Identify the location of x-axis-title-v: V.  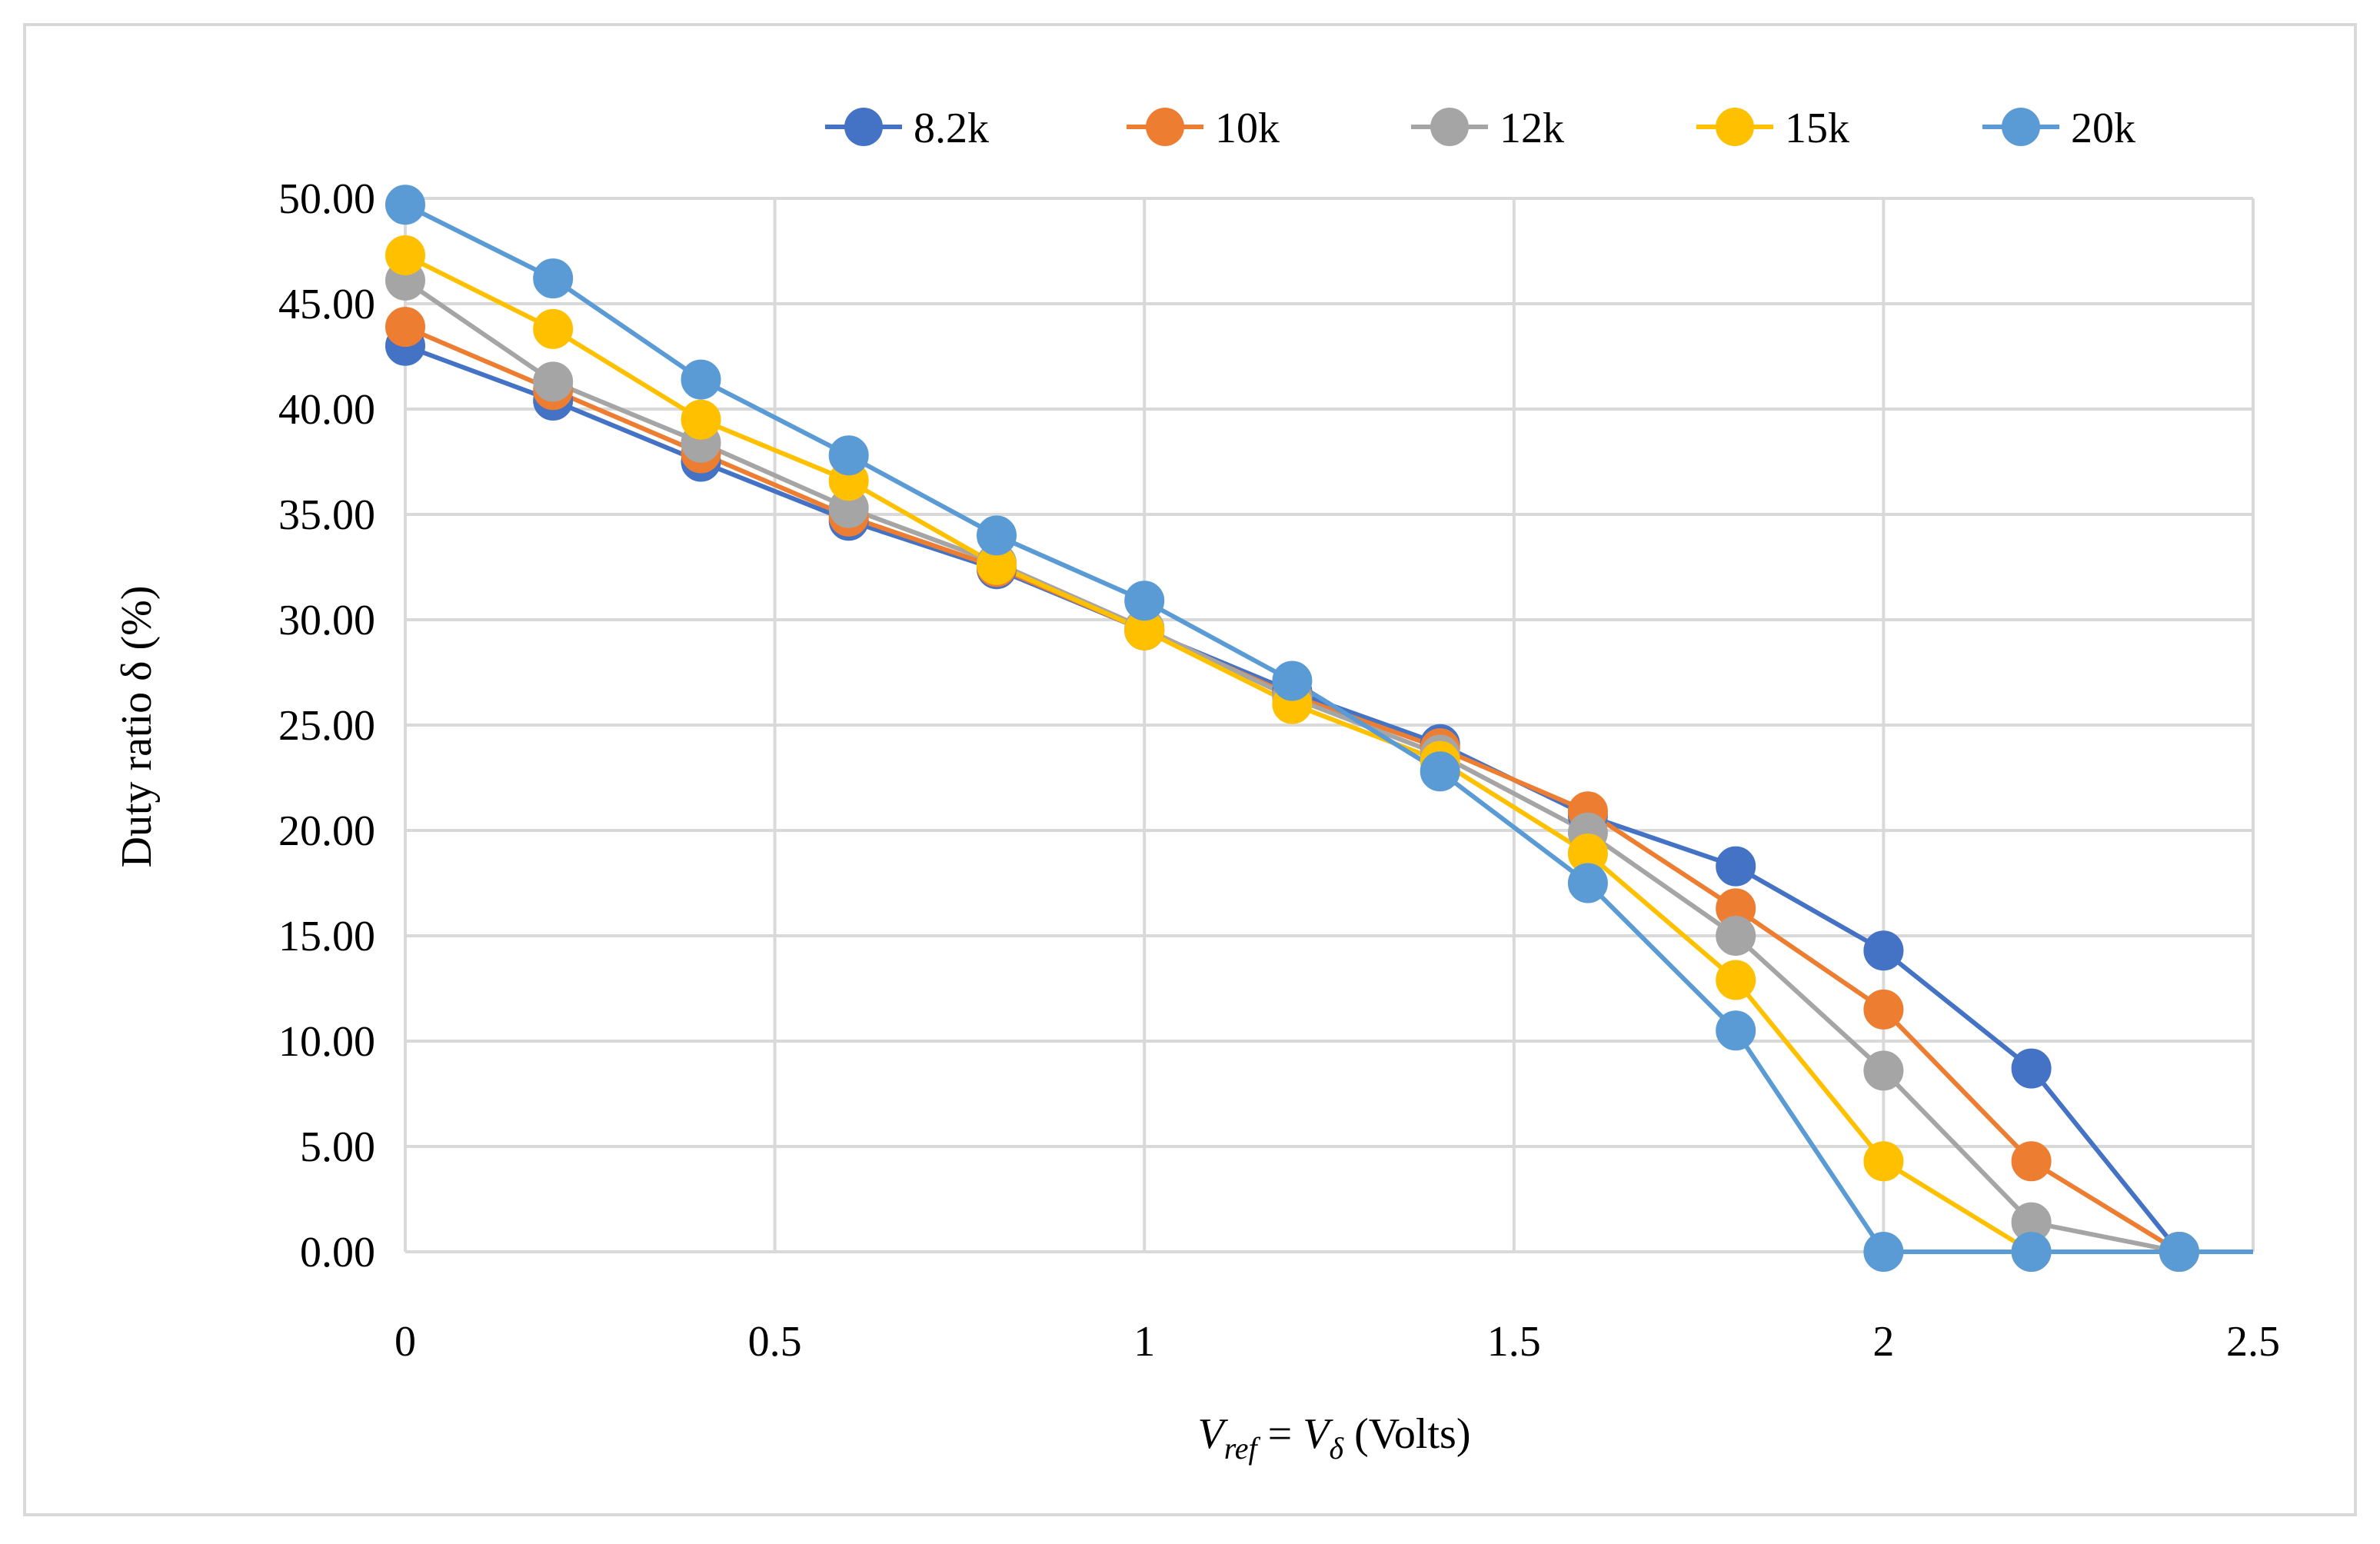
(1212, 1434).